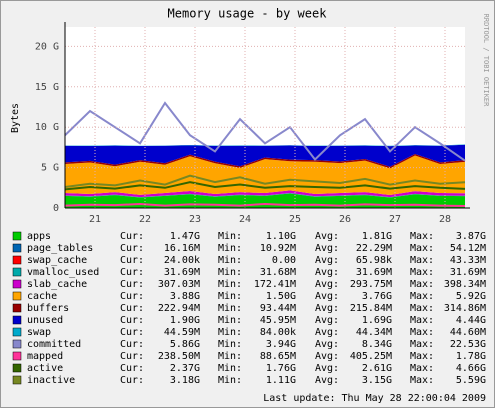  Describe the element at coordinates (45, 356) in the screenshot. I see `legend-label: mapped` at that location.